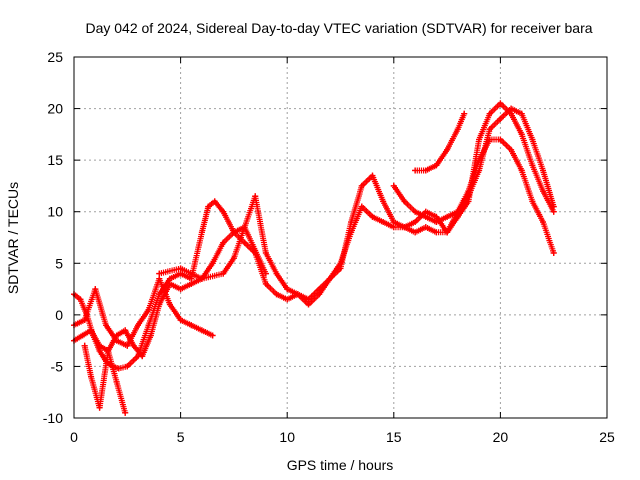  What do you see at coordinates (55, 109) in the screenshot?
I see `y-tick-label: 20` at bounding box center [55, 109].